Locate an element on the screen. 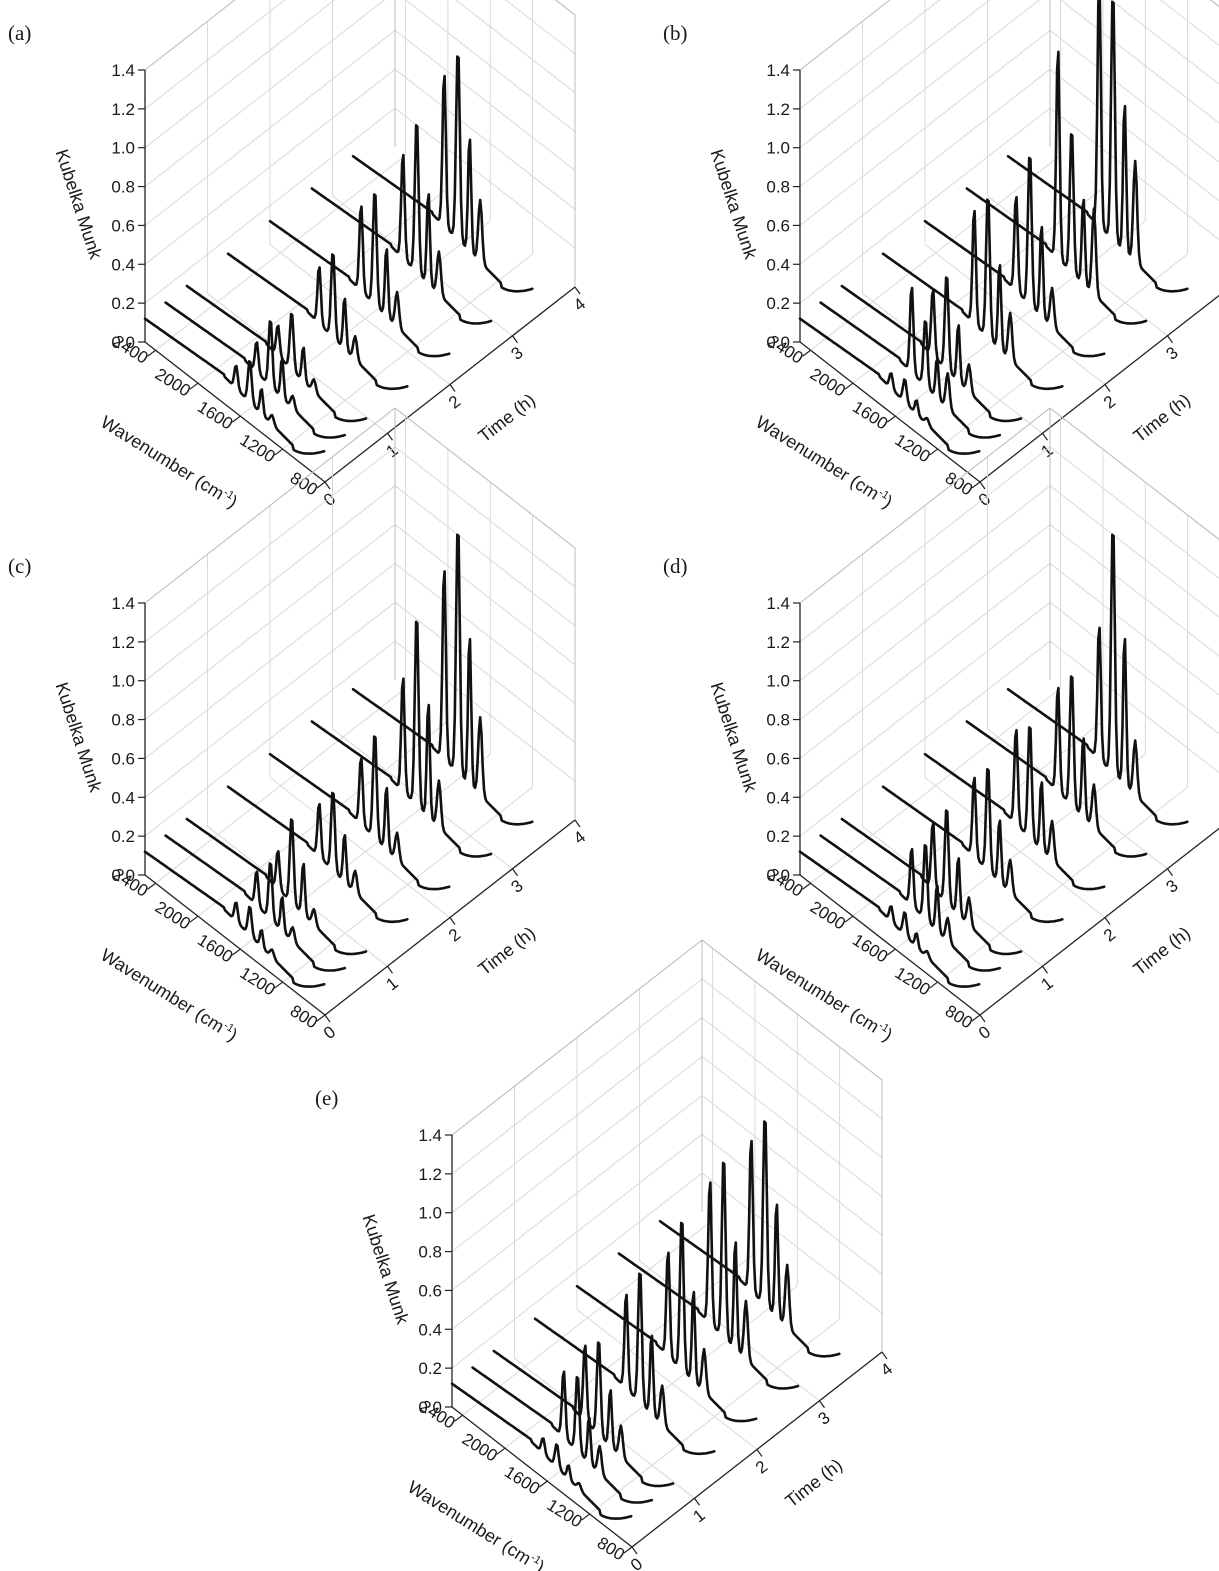 The image size is (1219, 1571). spectrum-t4 is located at coordinates (1014, 808).